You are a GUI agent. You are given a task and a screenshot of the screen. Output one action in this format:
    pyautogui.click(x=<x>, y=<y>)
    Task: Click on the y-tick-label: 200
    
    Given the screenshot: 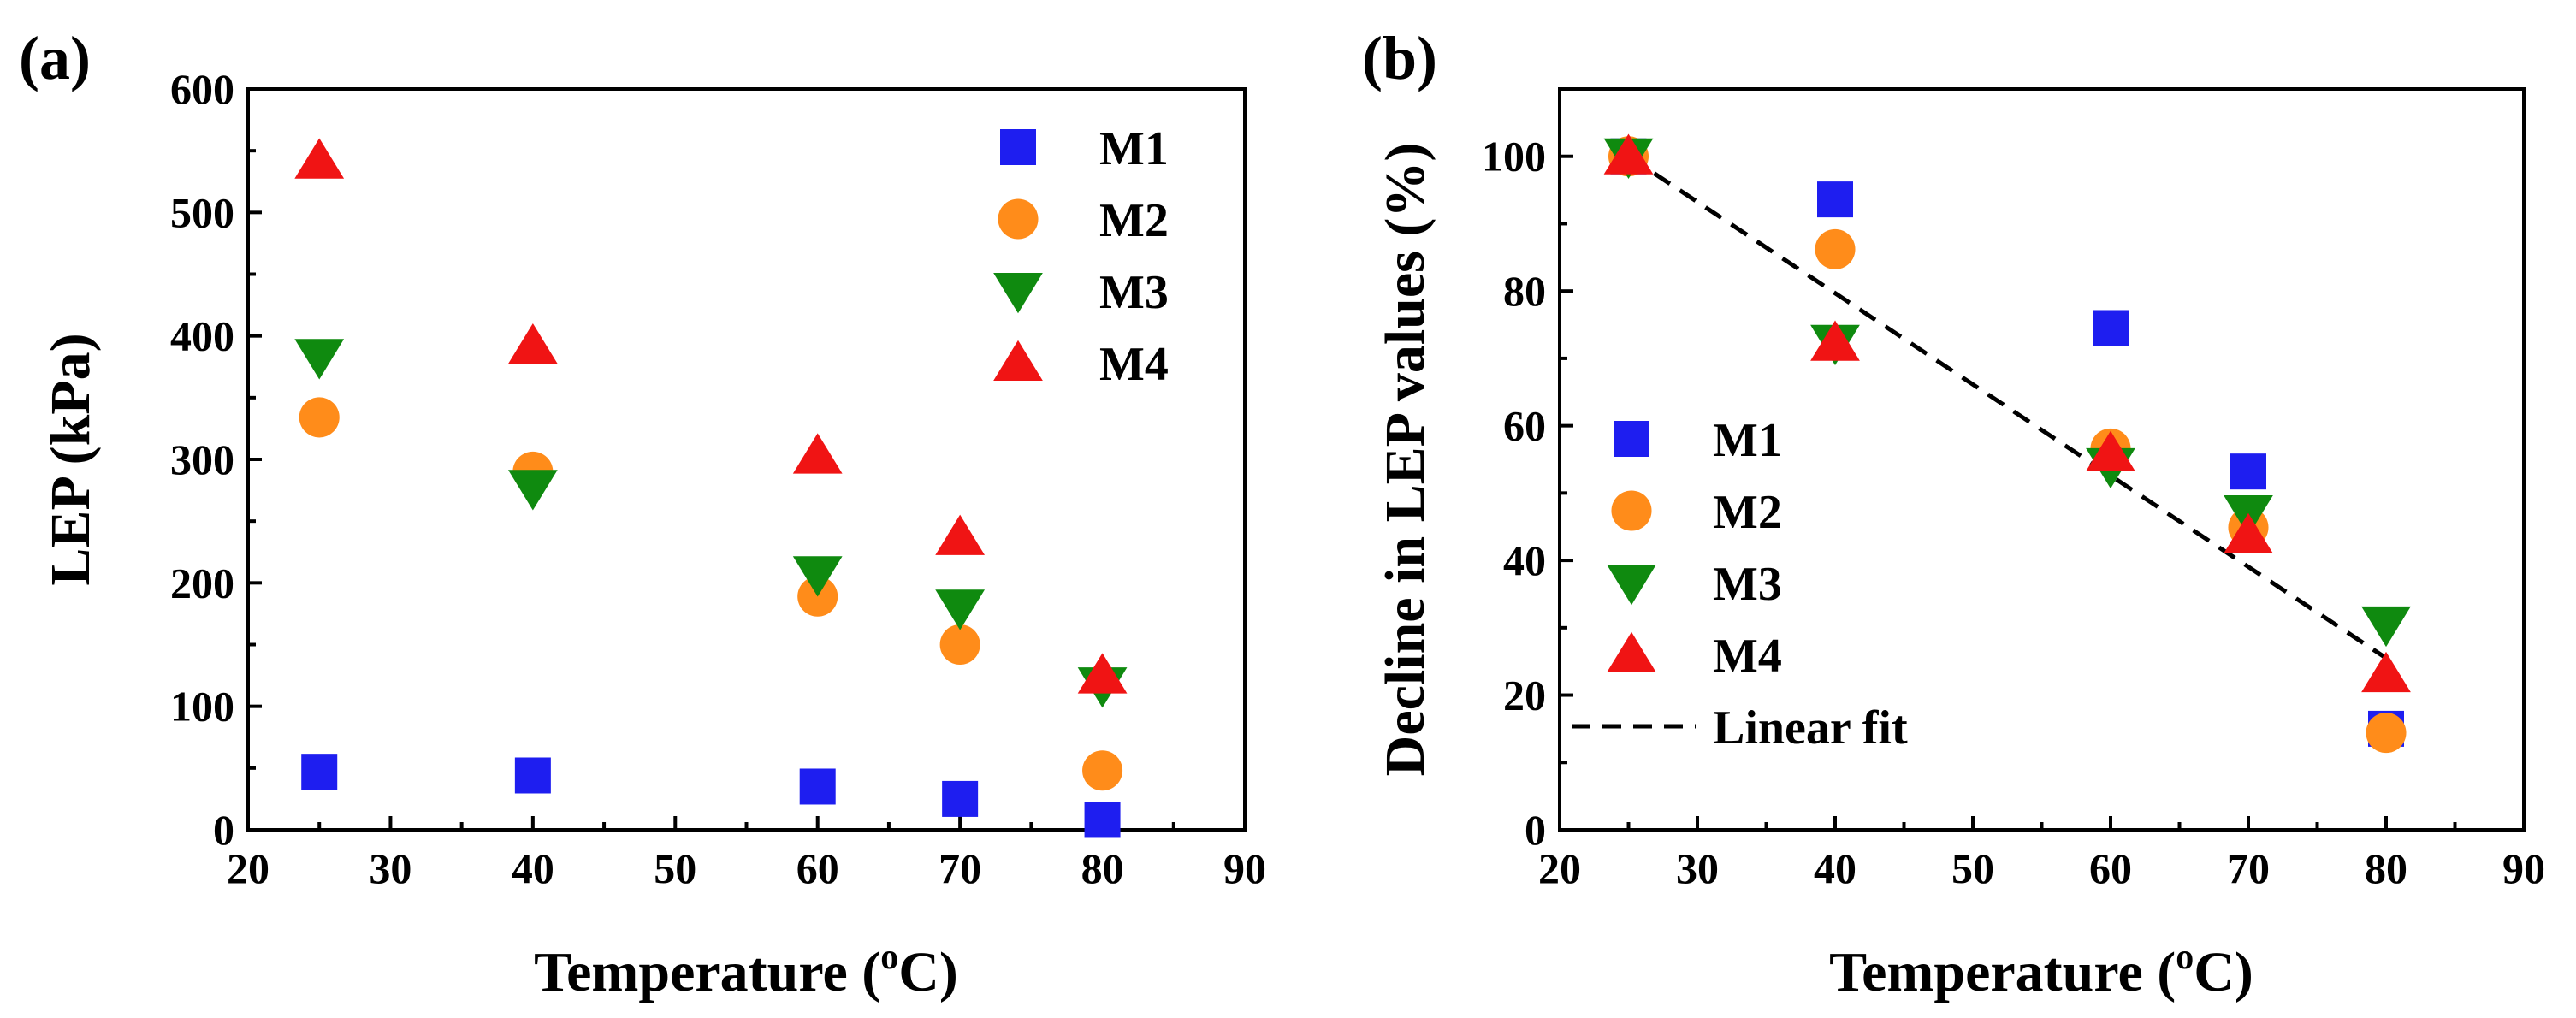 What is the action you would take?
    pyautogui.click(x=202, y=583)
    